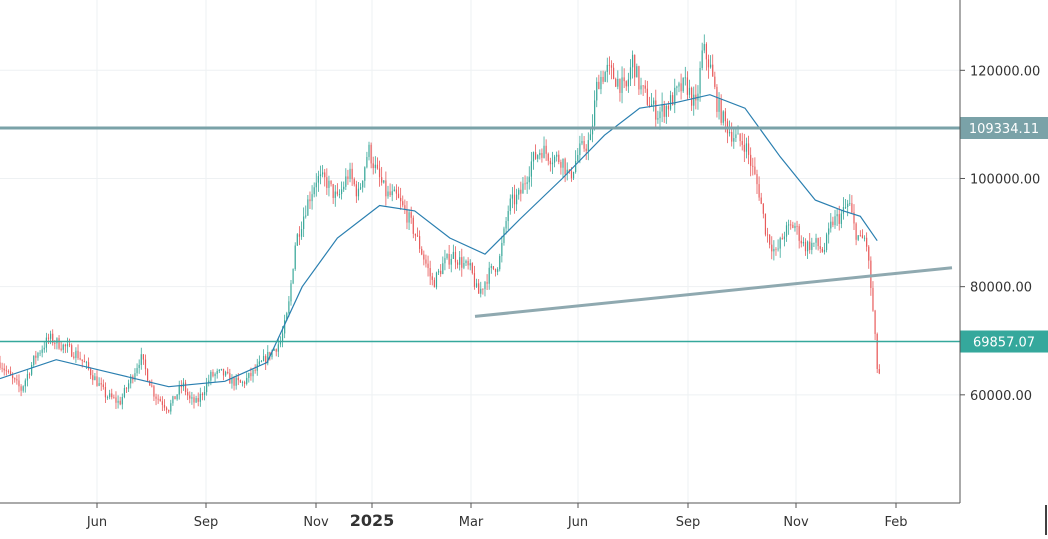  What do you see at coordinates (1005, 179) in the screenshot?
I see `y-tick-label-1: 100000.00` at bounding box center [1005, 179].